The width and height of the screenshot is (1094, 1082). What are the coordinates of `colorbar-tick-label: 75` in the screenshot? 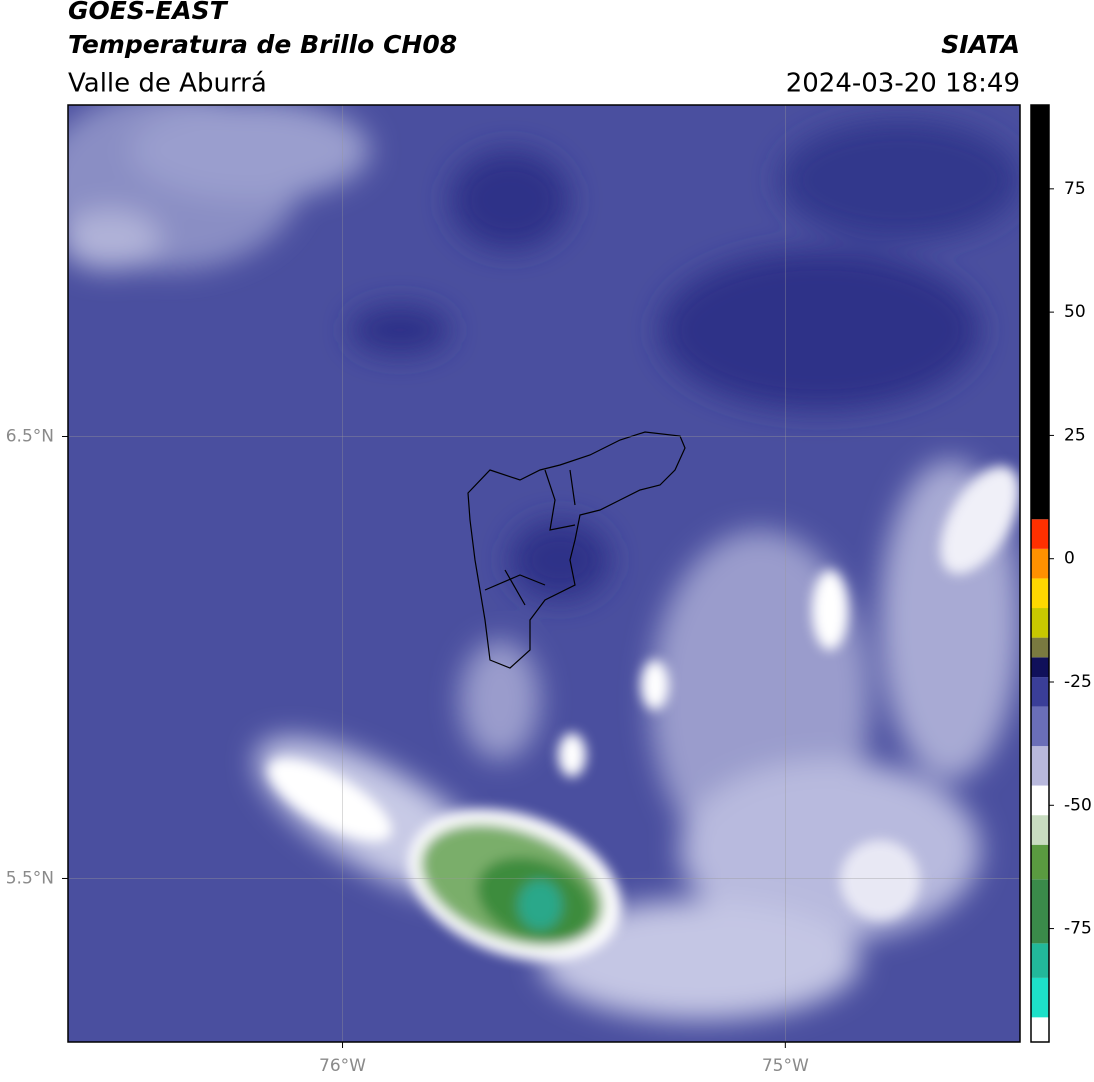 It's located at (1075, 189).